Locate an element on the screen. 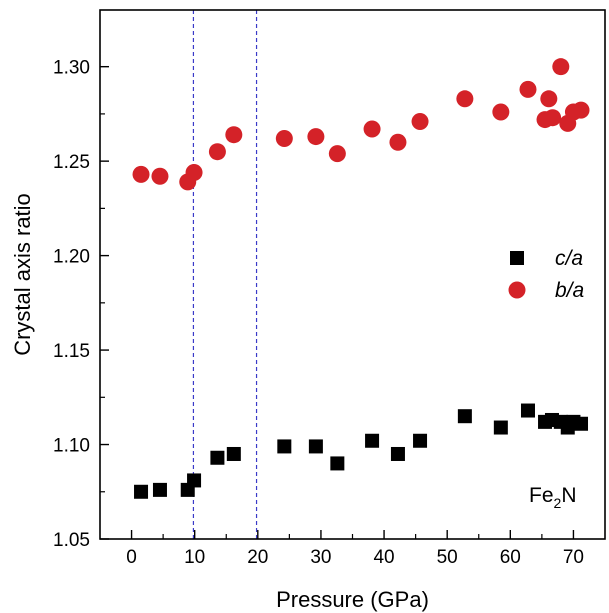  y-tick-label: 1.05 is located at coordinates (71, 540).